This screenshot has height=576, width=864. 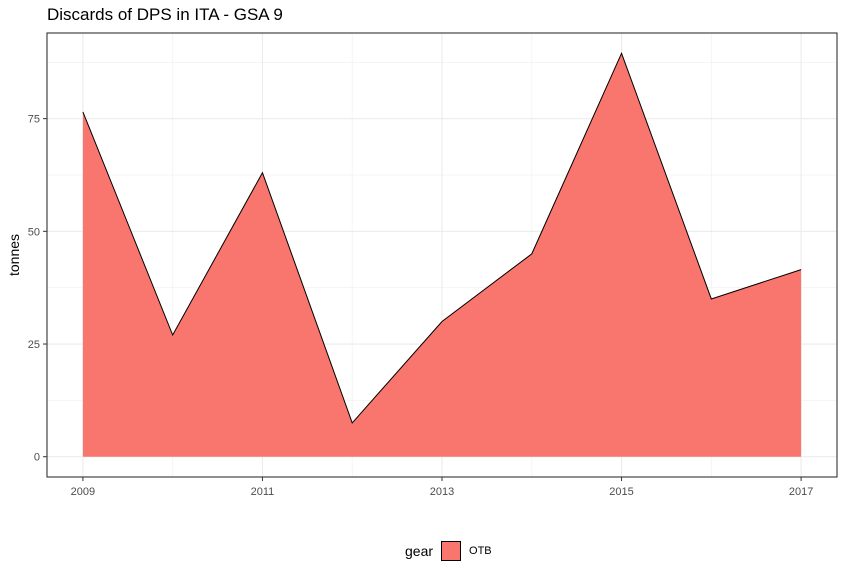 I want to click on y-tick-label: 0, so click(x=37, y=458).